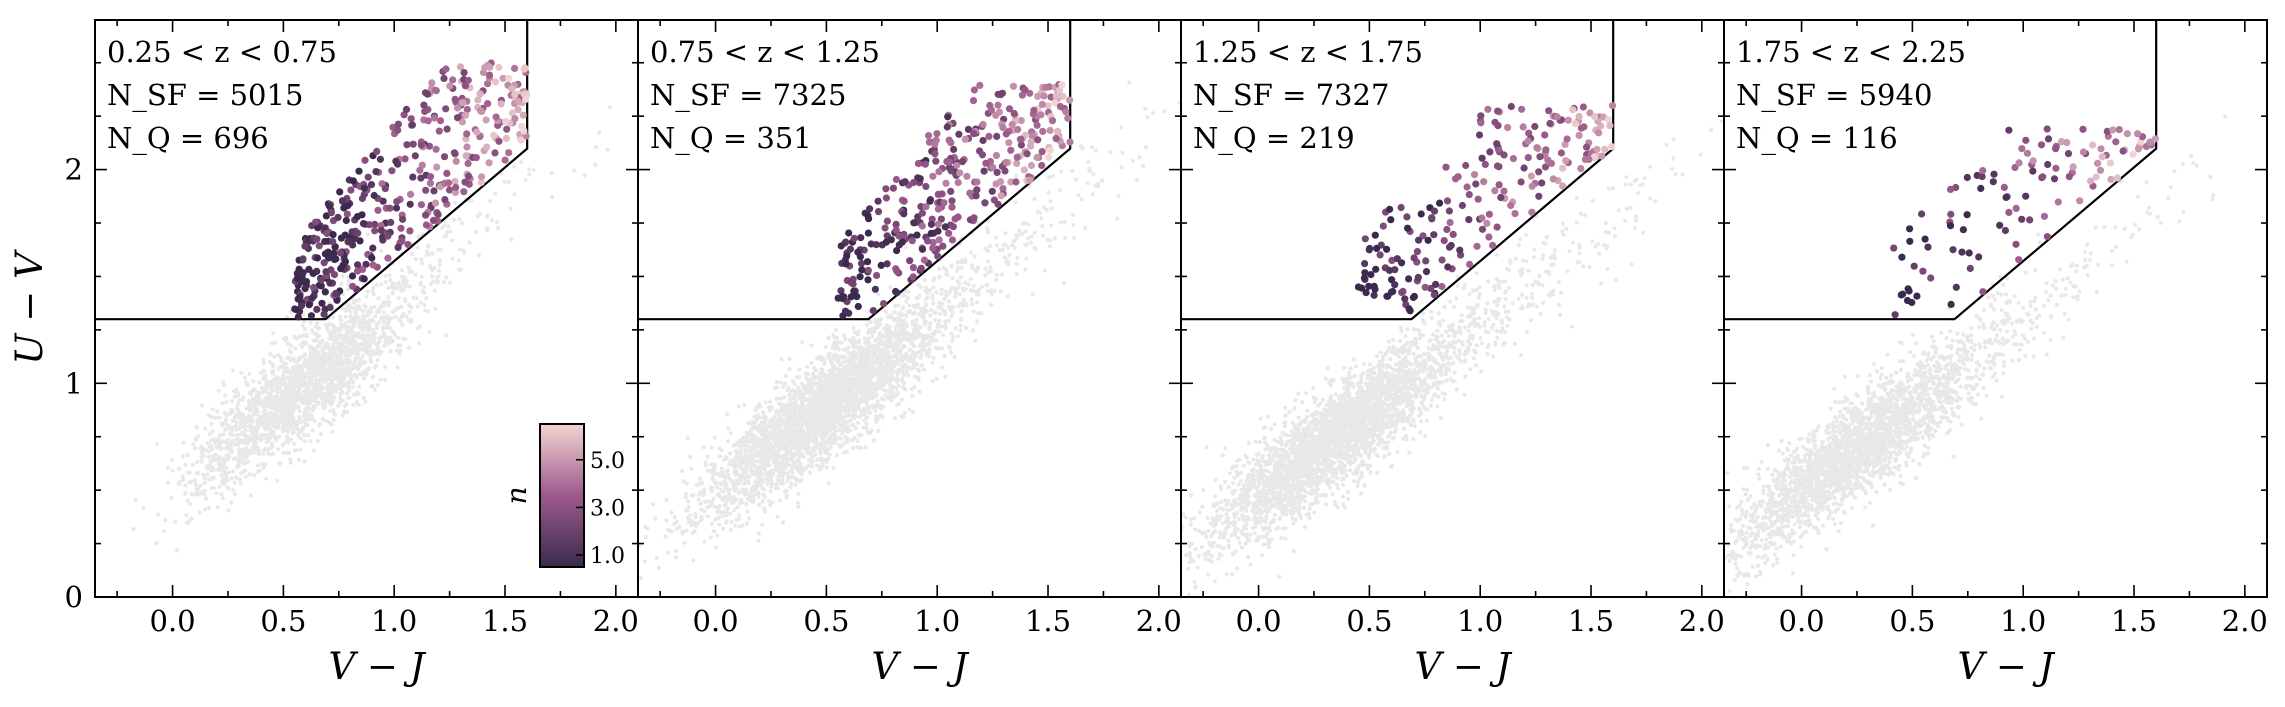  I want to click on x-tick-label: 0.5, so click(283, 621).